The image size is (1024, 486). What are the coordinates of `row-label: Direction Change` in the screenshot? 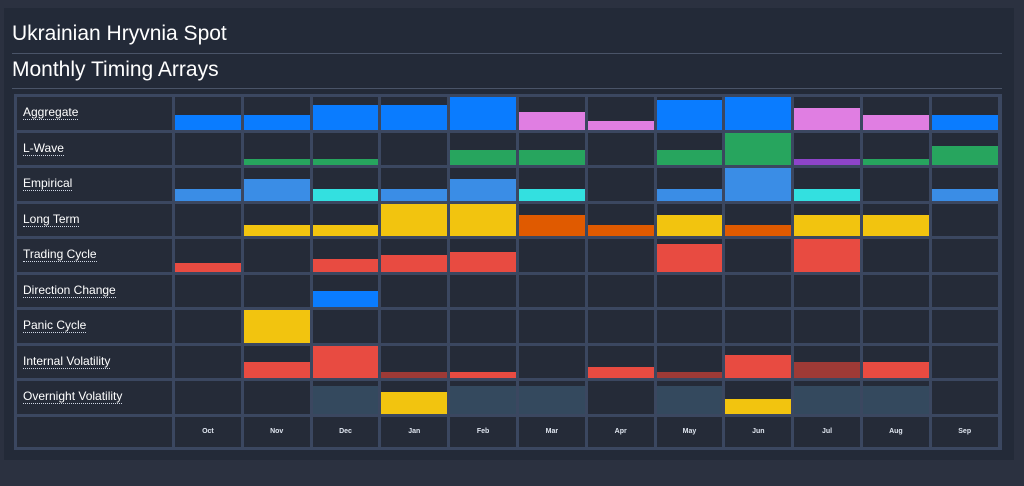 It's located at (69, 290).